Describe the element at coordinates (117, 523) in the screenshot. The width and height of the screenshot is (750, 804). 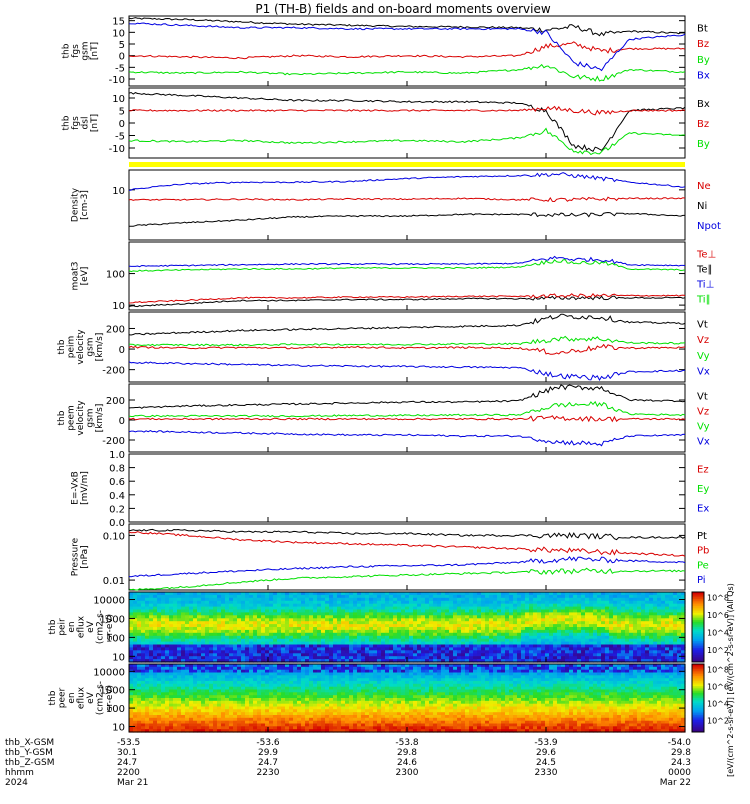
I see `y-tick-label: 0.0` at that location.